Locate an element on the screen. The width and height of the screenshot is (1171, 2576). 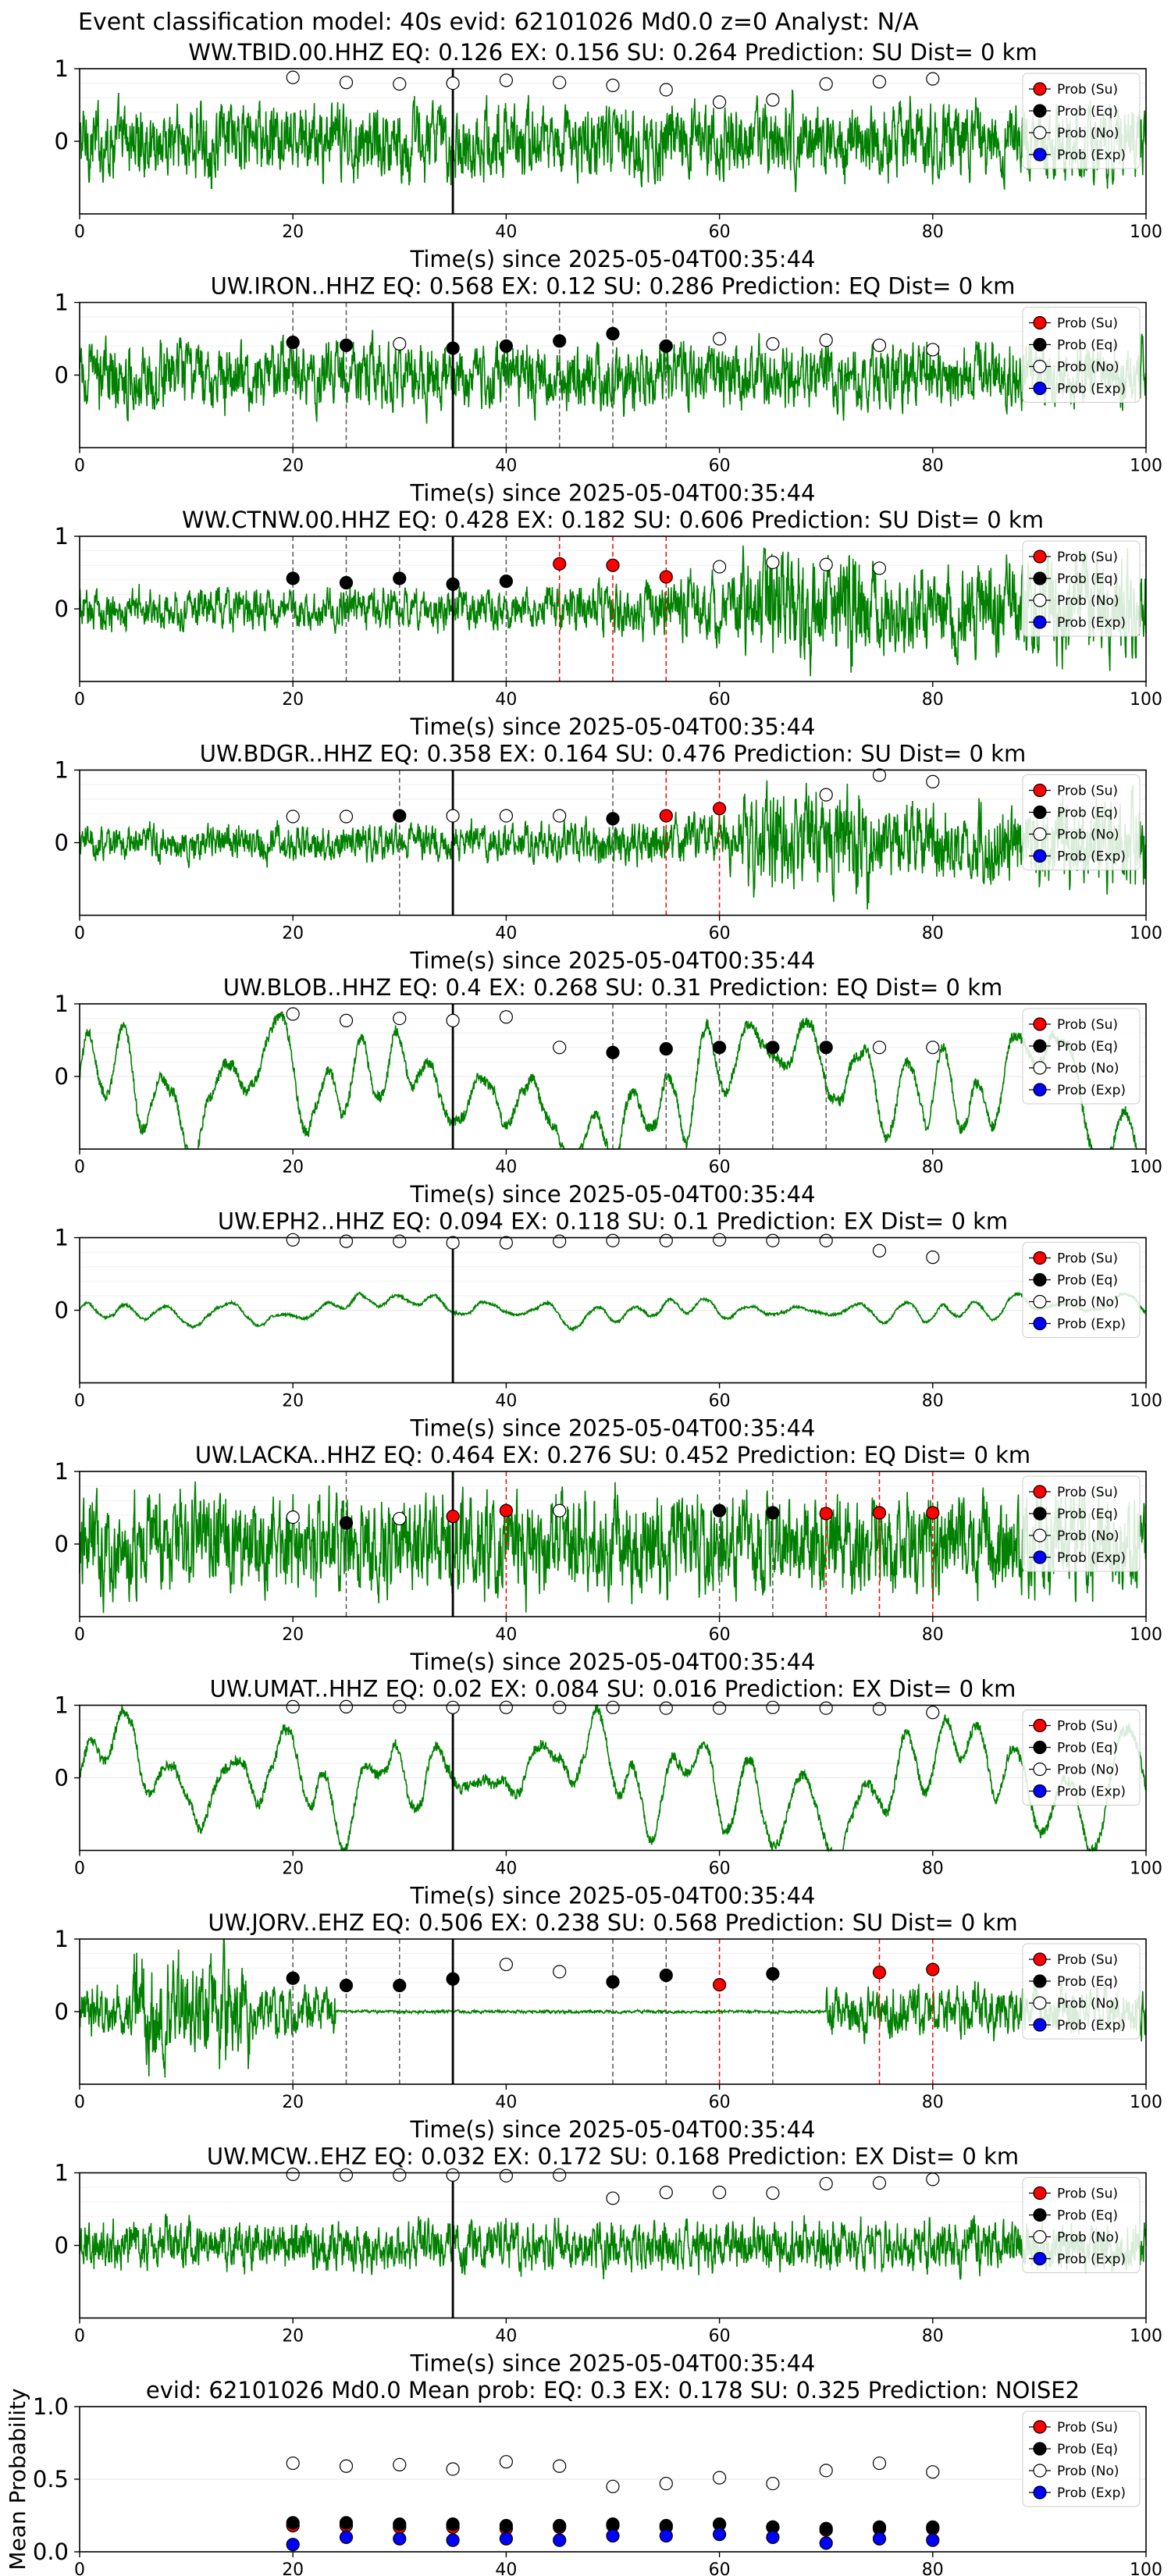
panel-9-legend-label: Prob (Exp) is located at coordinates (1091, 2025).